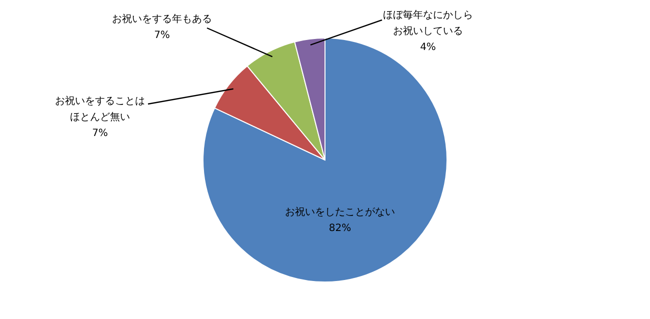  Describe the element at coordinates (162, 19) in the screenshot. I see `slice-label: お祝いをする年もある` at that location.